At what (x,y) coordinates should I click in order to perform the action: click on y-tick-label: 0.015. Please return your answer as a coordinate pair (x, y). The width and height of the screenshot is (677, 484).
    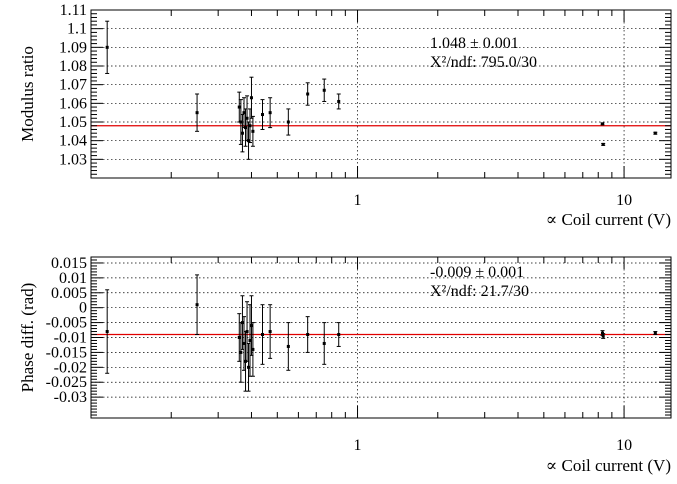
    Looking at the image, I should click on (69, 263).